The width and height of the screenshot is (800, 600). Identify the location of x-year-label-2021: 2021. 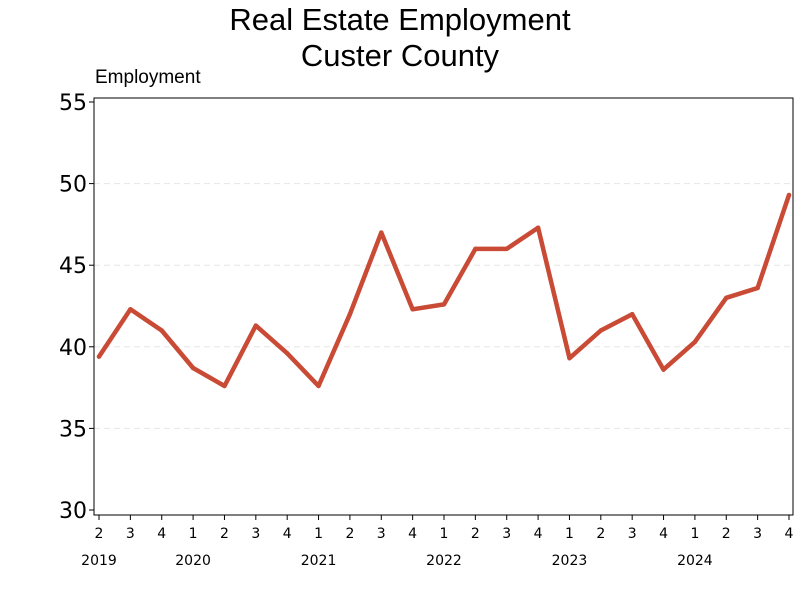
(319, 561).